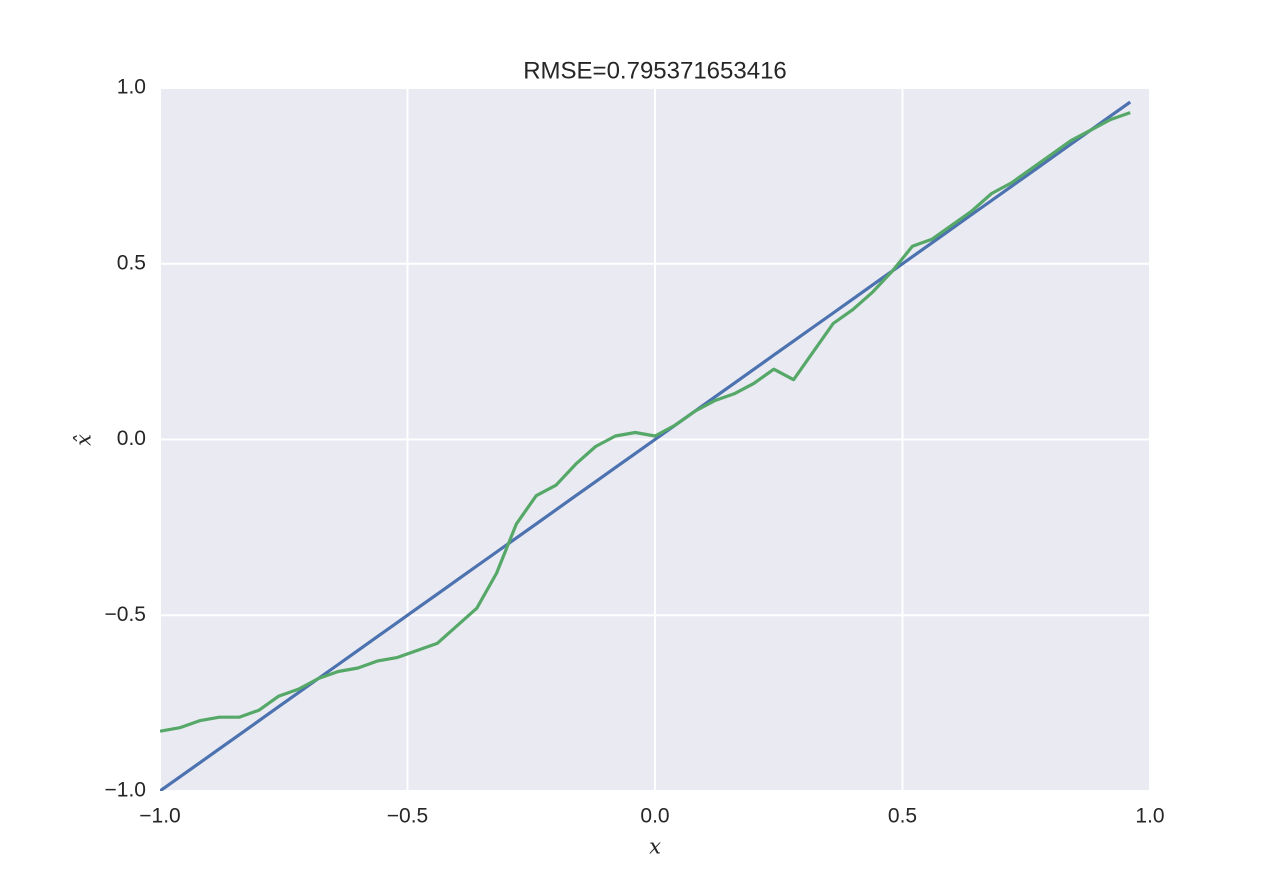 The width and height of the screenshot is (1280, 885). What do you see at coordinates (131, 262) in the screenshot?
I see `y-tick-label: 0.5` at bounding box center [131, 262].